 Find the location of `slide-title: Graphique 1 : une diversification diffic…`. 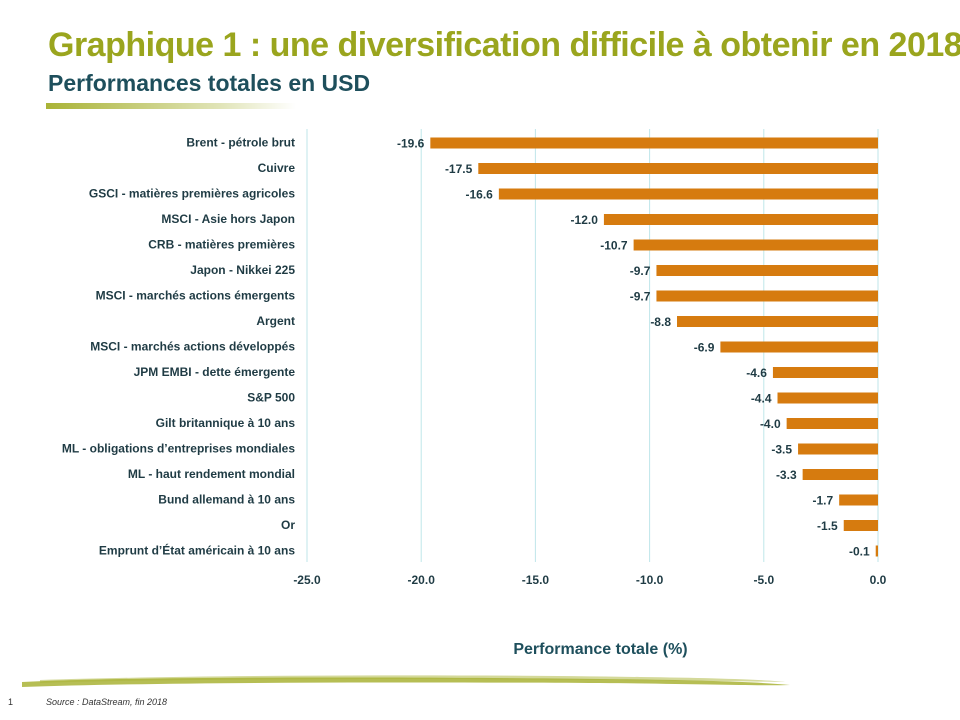

slide-title: Graphique 1 : une diversification diffic… is located at coordinates (504, 45).